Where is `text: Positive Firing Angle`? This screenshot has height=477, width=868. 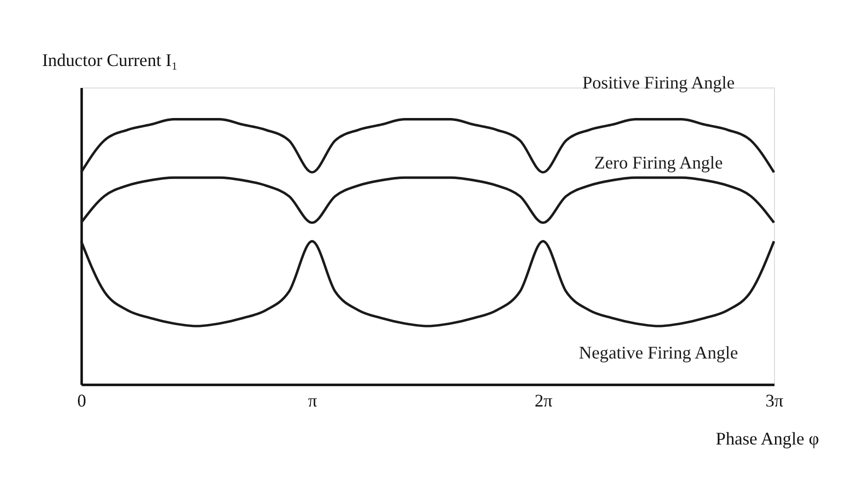 text: Positive Firing Angle is located at coordinates (658, 82).